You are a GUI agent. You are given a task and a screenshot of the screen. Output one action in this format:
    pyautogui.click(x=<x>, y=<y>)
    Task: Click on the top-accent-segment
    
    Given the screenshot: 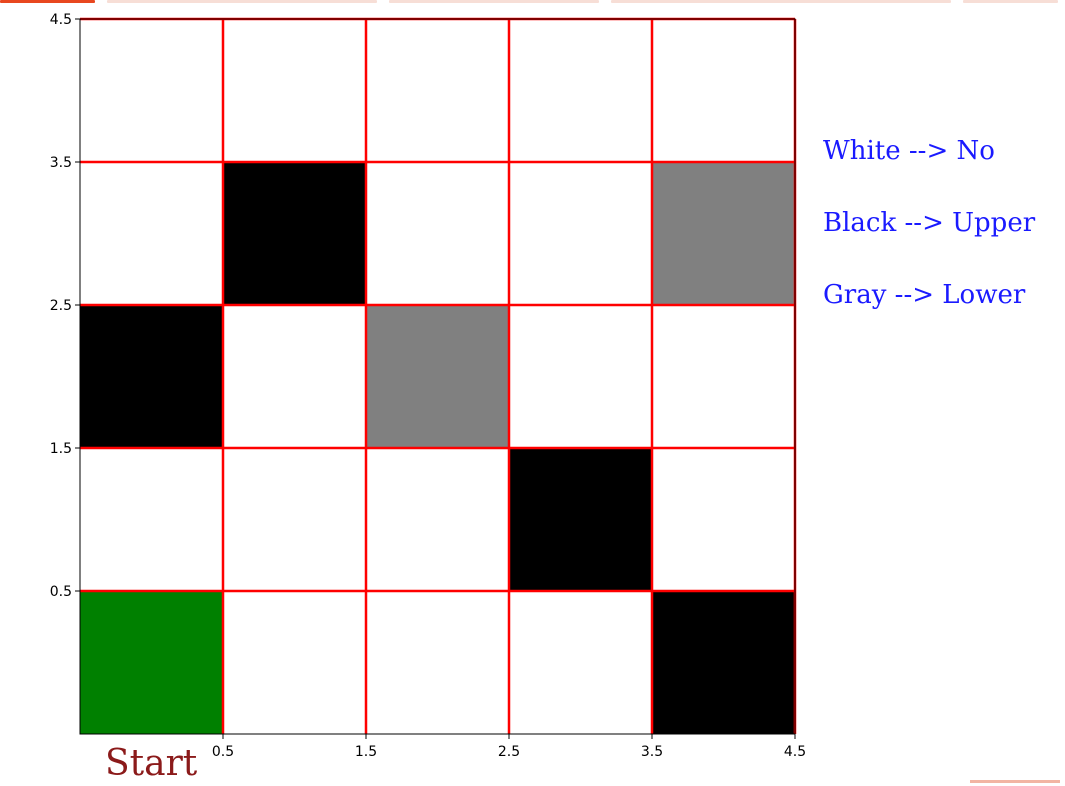 What is the action you would take?
    pyautogui.click(x=47, y=1)
    